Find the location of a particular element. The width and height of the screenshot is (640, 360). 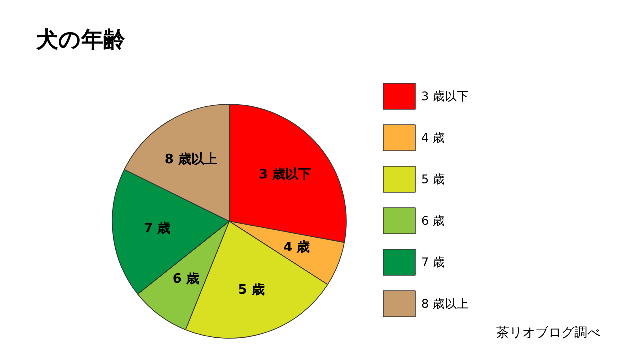

slice-label: 7 歳 is located at coordinates (157, 229).